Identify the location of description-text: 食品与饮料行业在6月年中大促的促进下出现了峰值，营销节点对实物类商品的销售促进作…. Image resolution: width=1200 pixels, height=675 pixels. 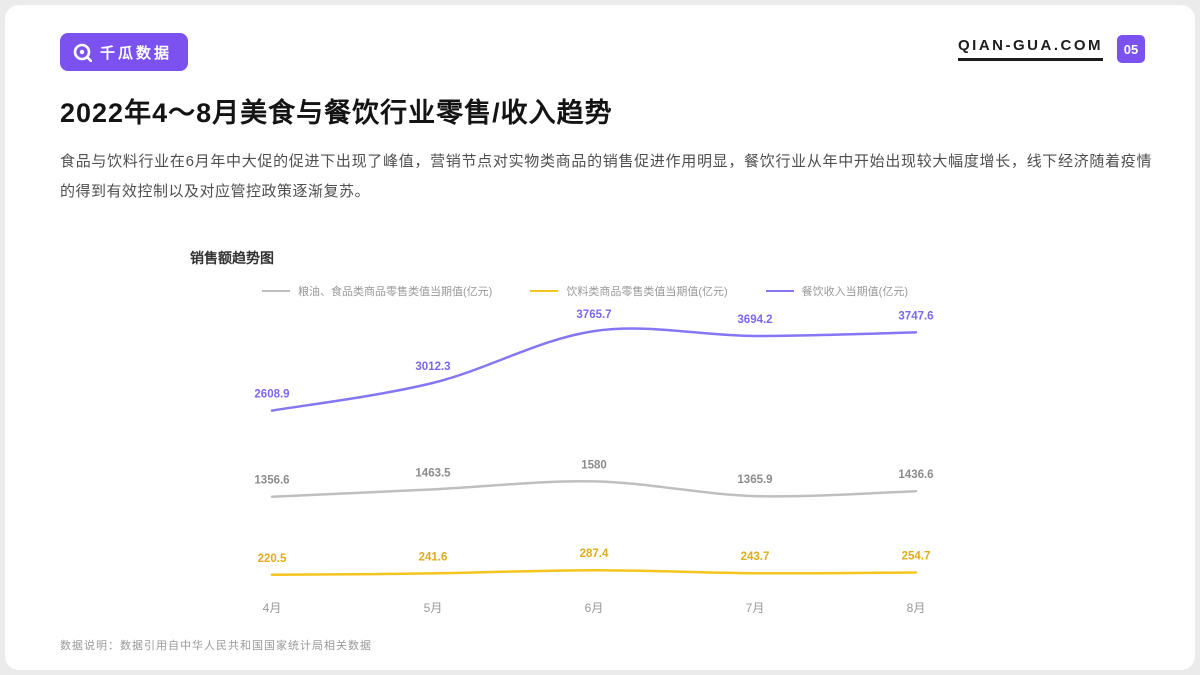
(606, 176).